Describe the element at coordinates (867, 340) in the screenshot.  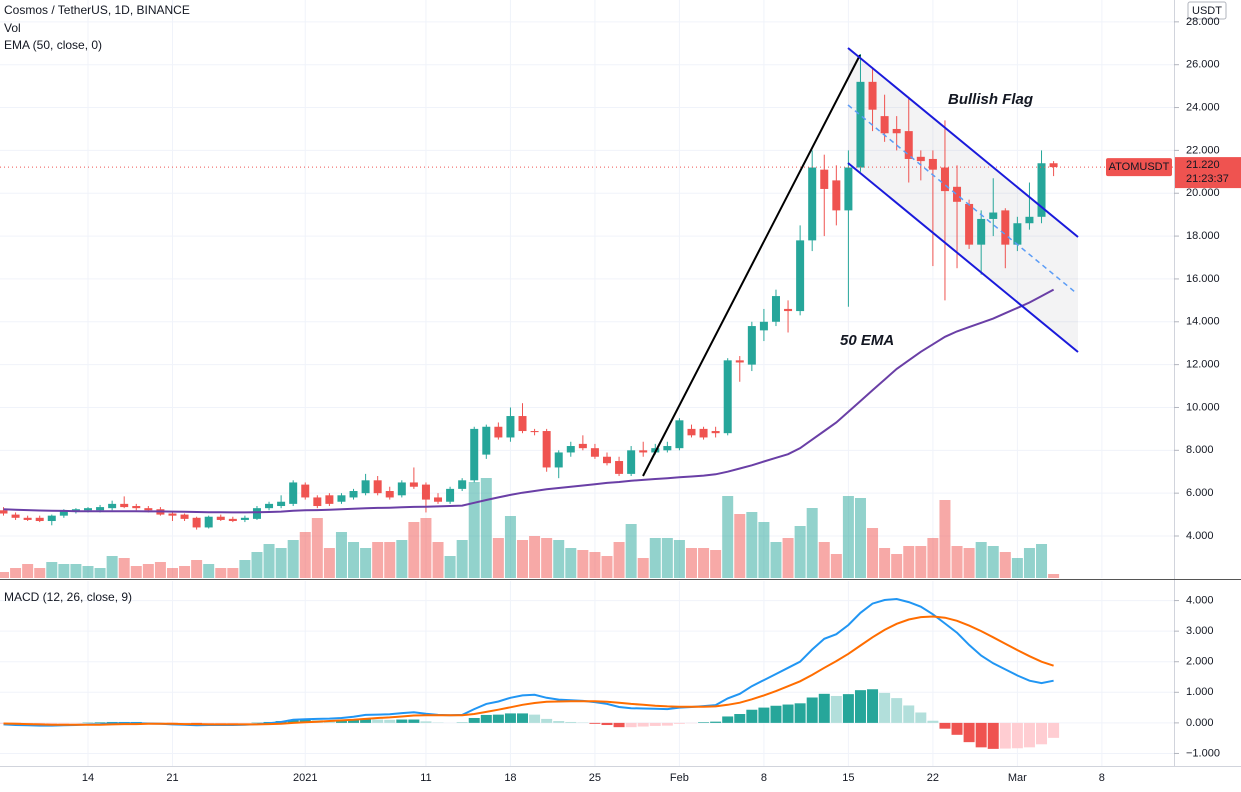
I see `annotation: 50 EMA` at that location.